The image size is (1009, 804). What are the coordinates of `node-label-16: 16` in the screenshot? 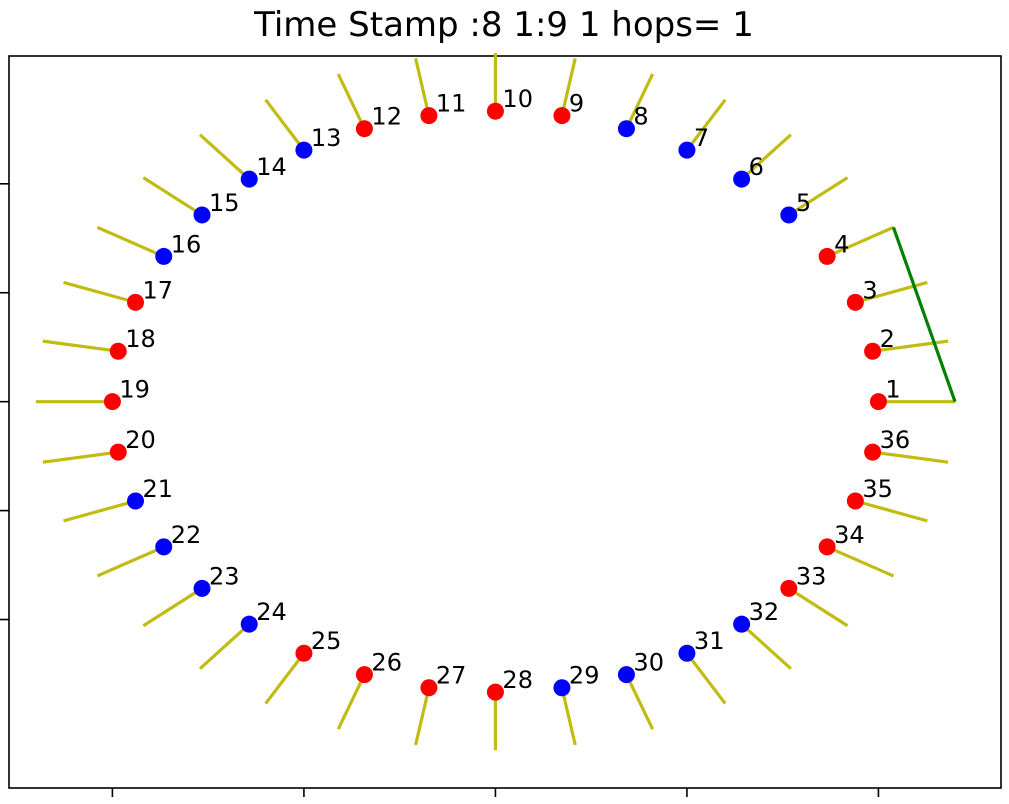 It's located at (186, 244).